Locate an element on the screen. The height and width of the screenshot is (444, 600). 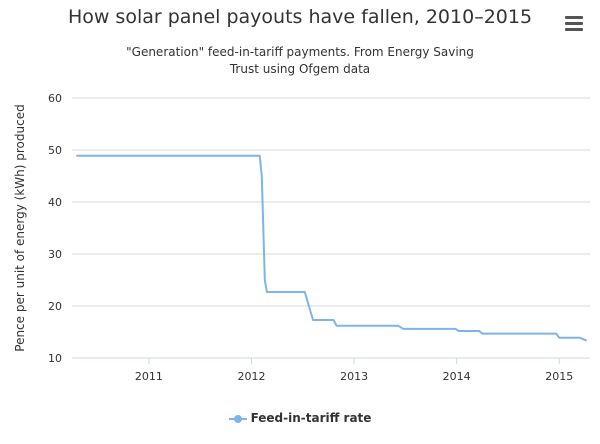
x-tick-label: 2013 is located at coordinates (354, 376).